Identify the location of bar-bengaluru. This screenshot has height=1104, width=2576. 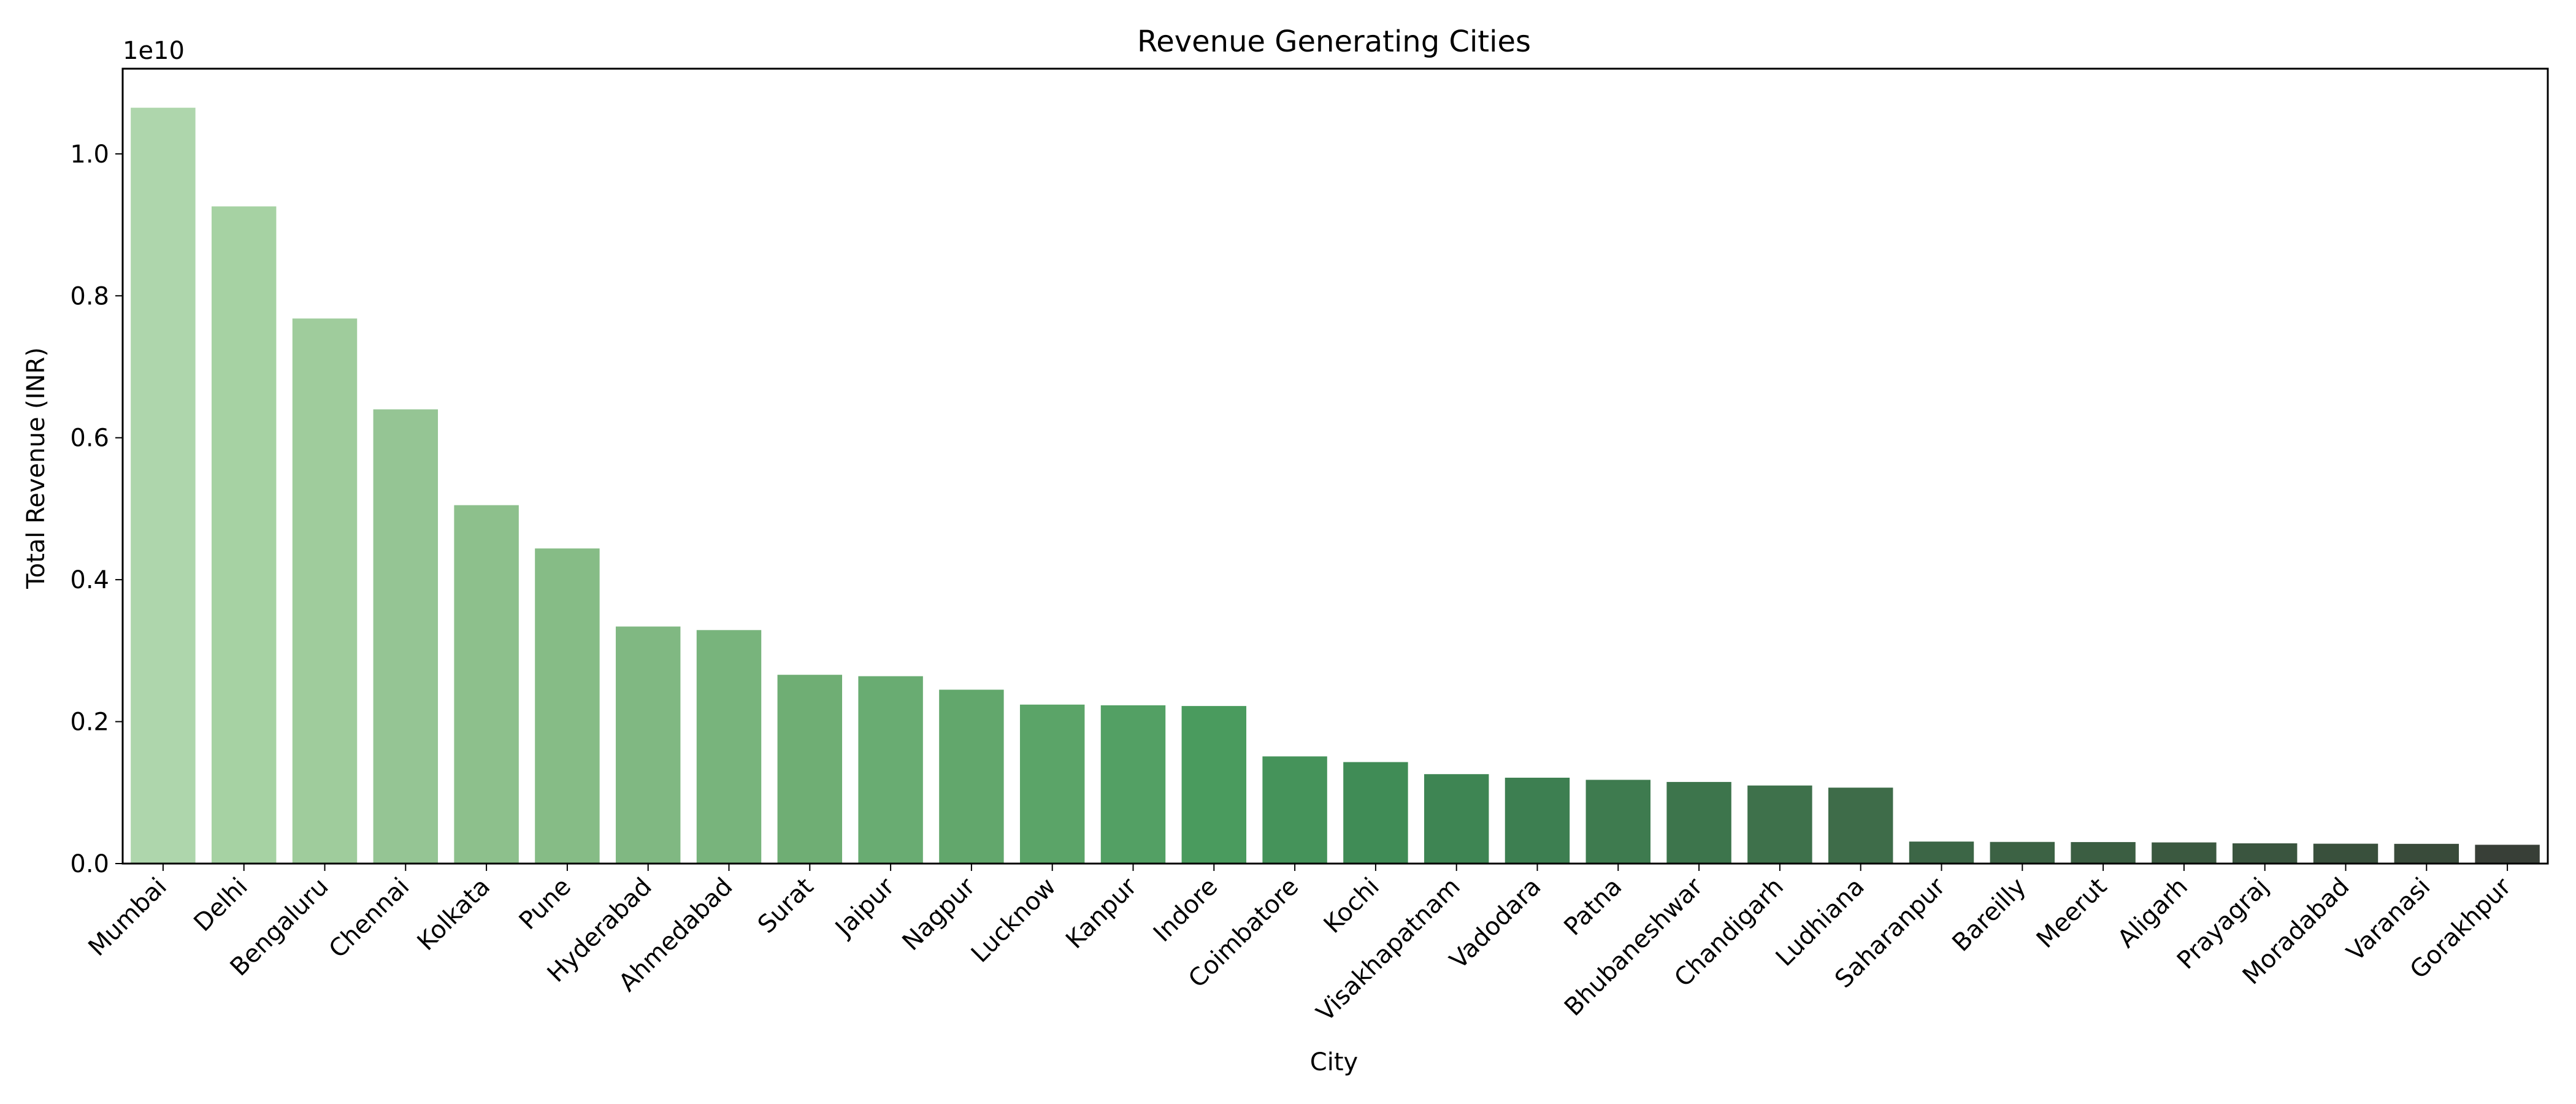
(325, 591).